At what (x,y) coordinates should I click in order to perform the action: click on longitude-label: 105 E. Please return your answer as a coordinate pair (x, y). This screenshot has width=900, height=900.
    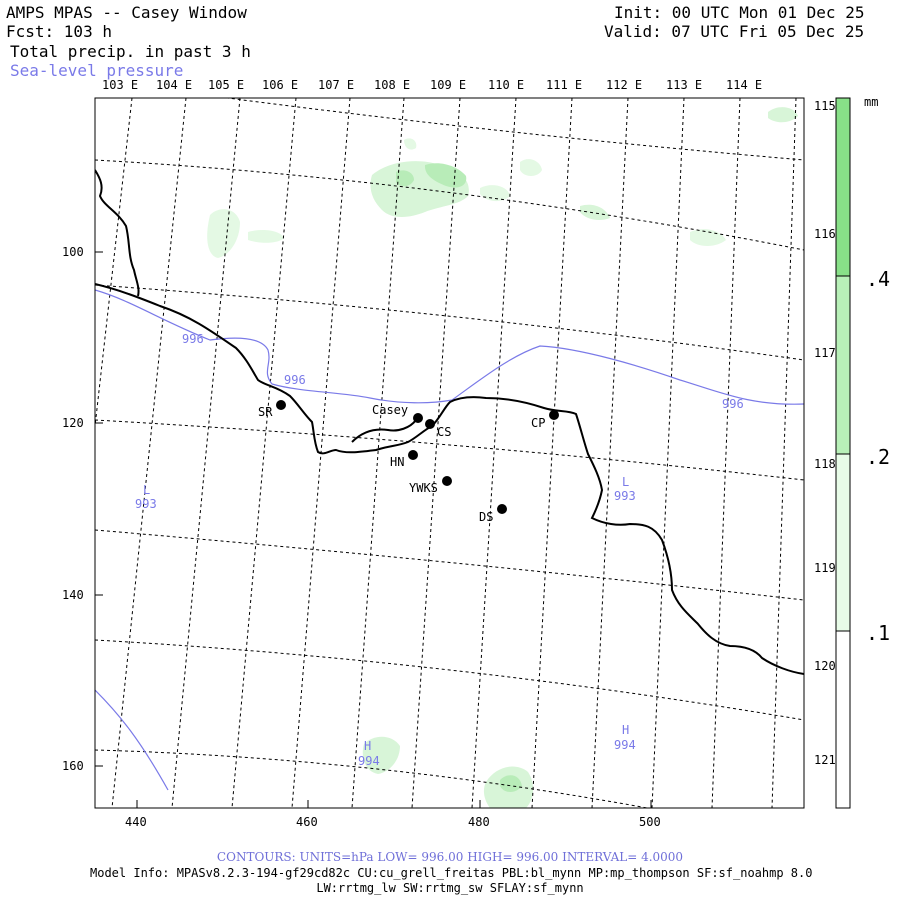
    Looking at the image, I should click on (226, 85).